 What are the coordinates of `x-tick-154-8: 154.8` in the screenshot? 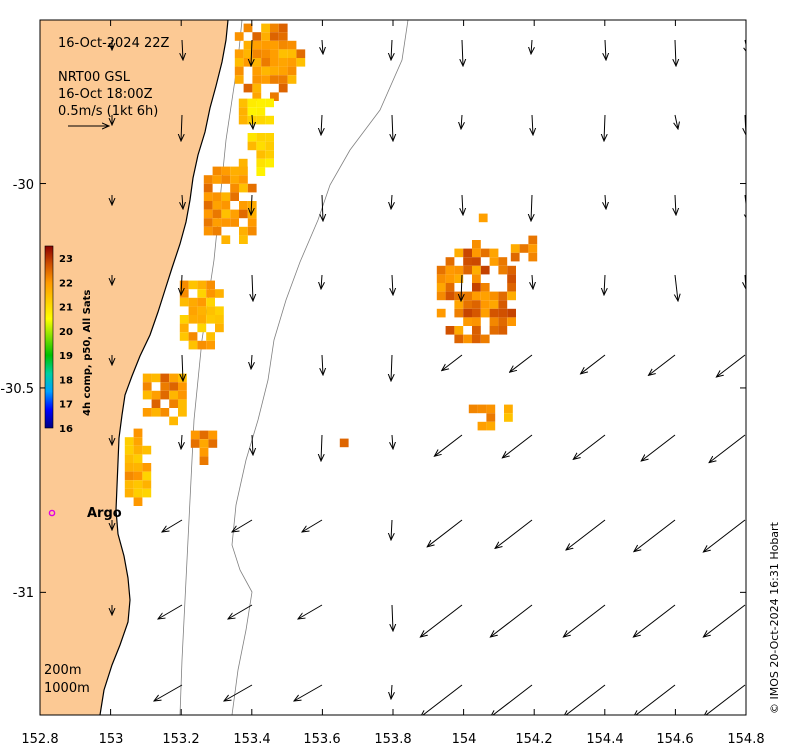 It's located at (745, 739).